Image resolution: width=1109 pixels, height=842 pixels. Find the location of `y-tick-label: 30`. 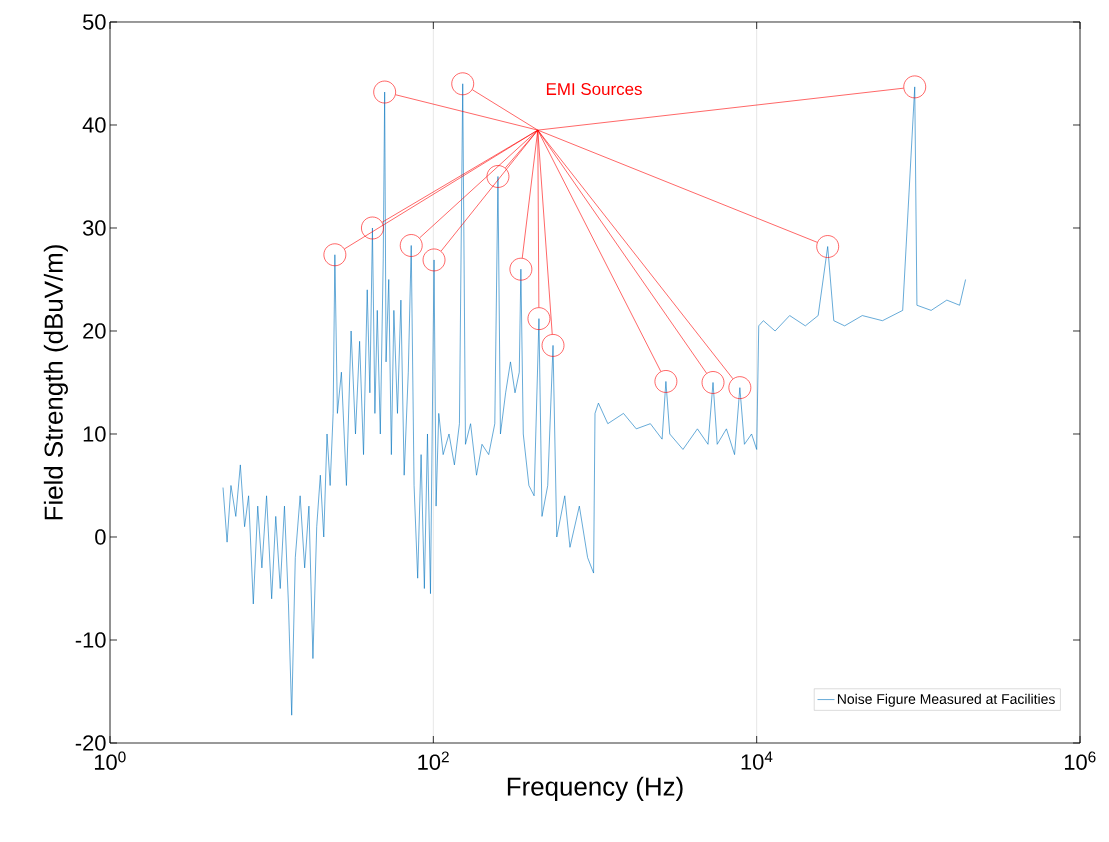

y-tick-label: 30 is located at coordinates (94, 228).